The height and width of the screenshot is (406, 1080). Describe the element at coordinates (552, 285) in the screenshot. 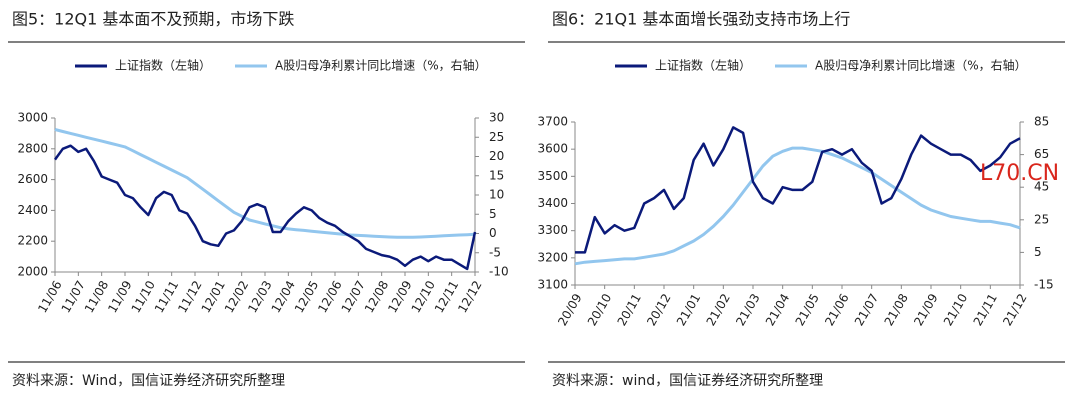

I see `y-tick-label: 3100` at that location.